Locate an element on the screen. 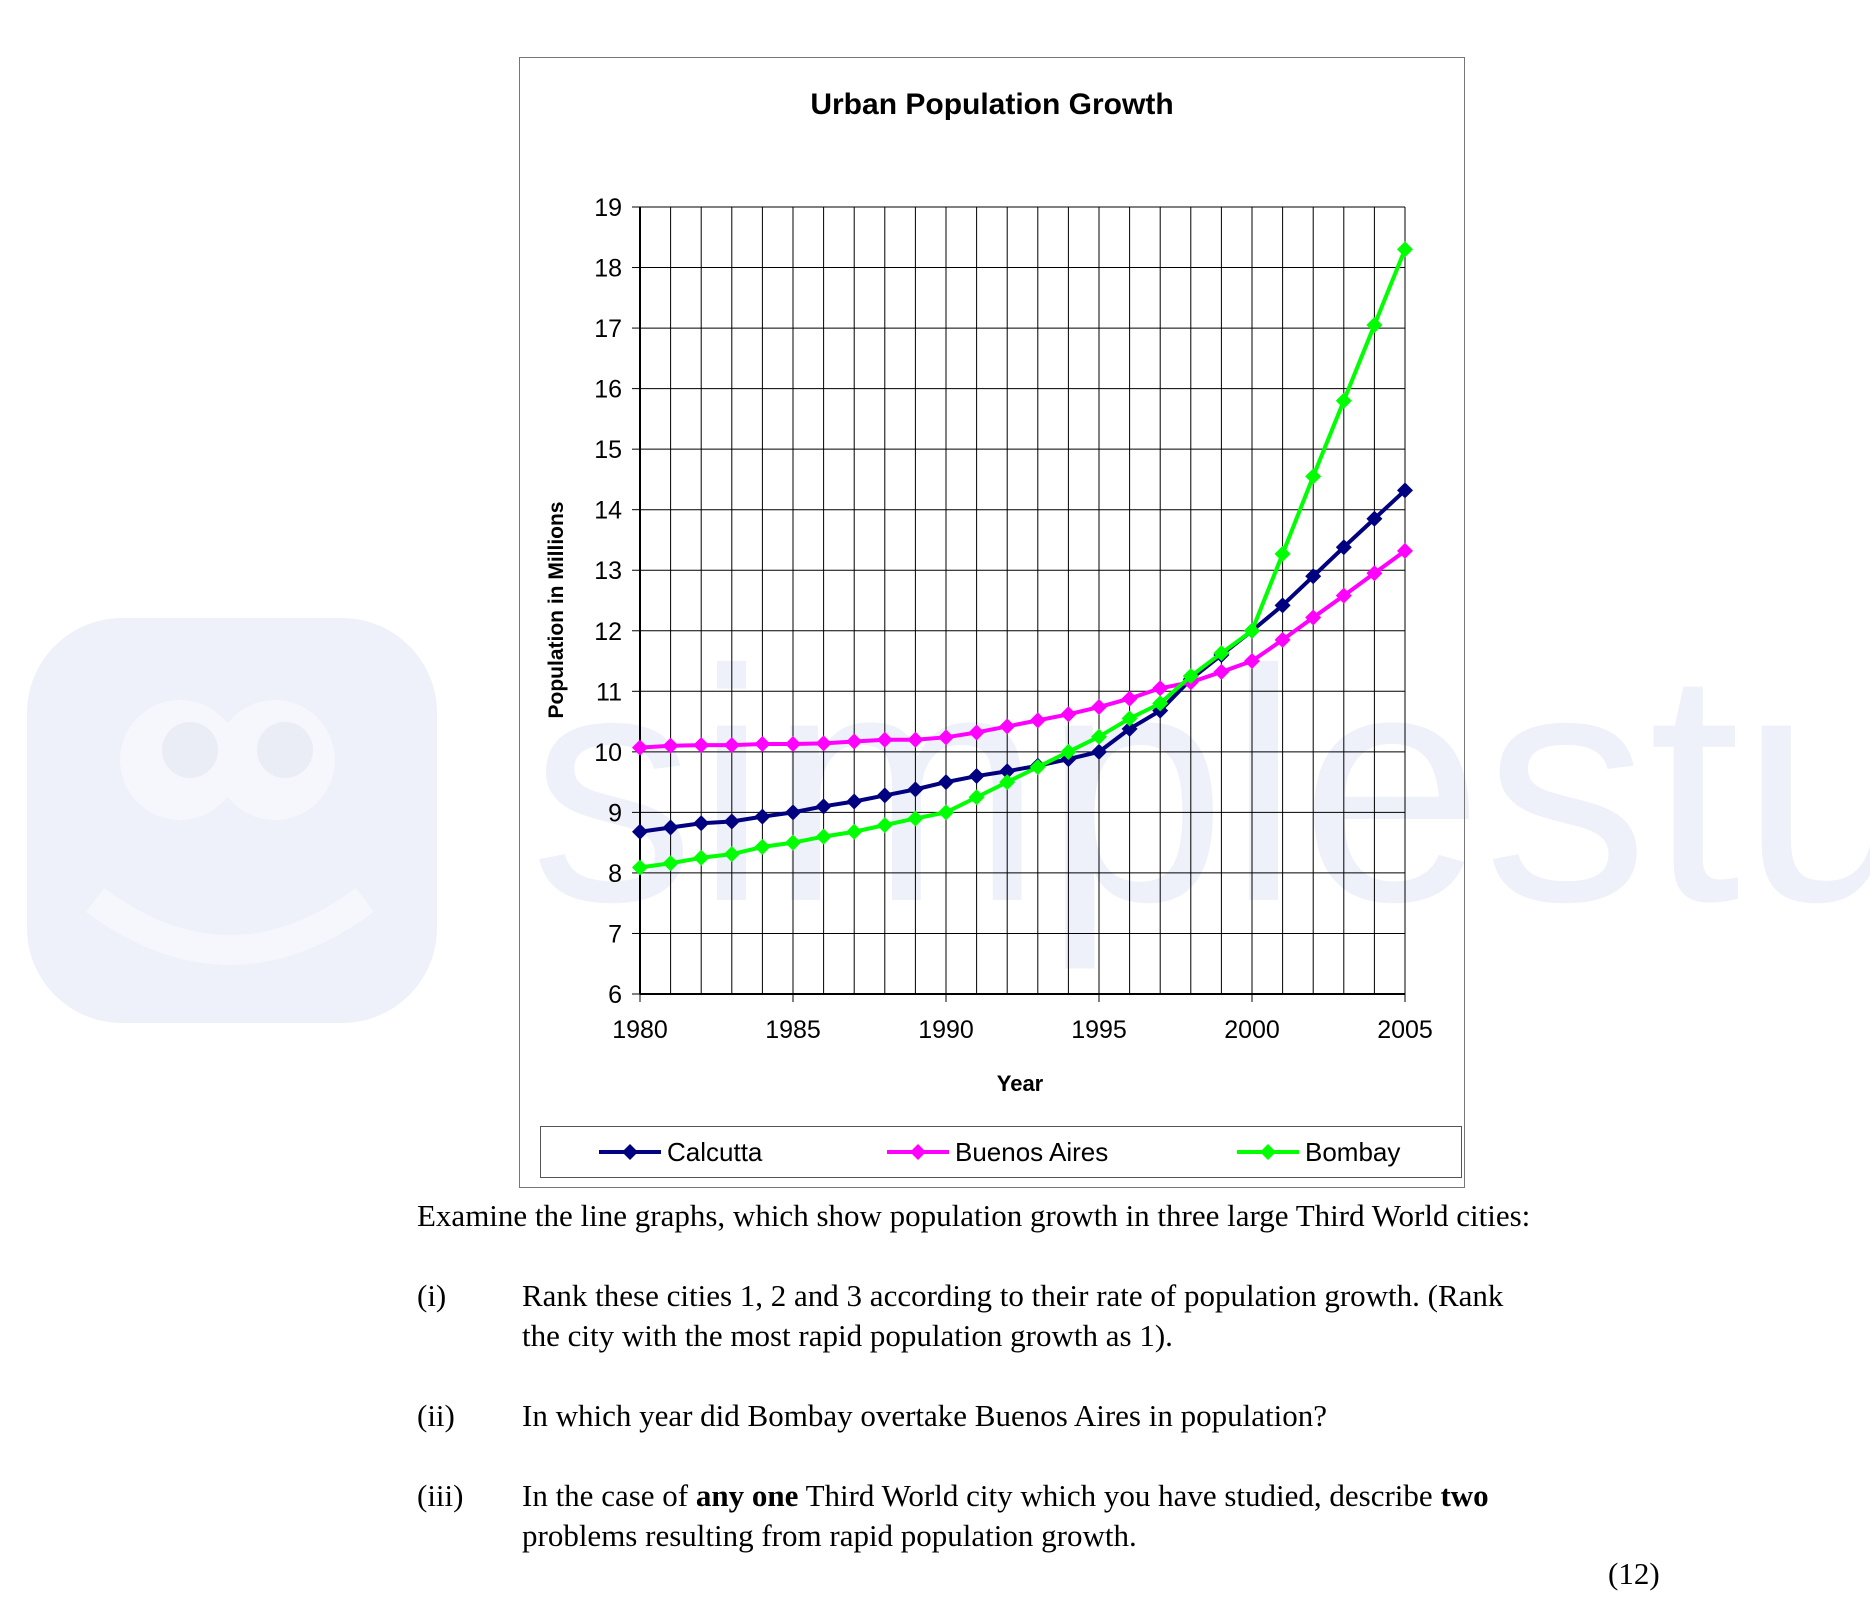 This screenshot has width=1870, height=1624. legend-swatch-bombay is located at coordinates (1268, 1152).